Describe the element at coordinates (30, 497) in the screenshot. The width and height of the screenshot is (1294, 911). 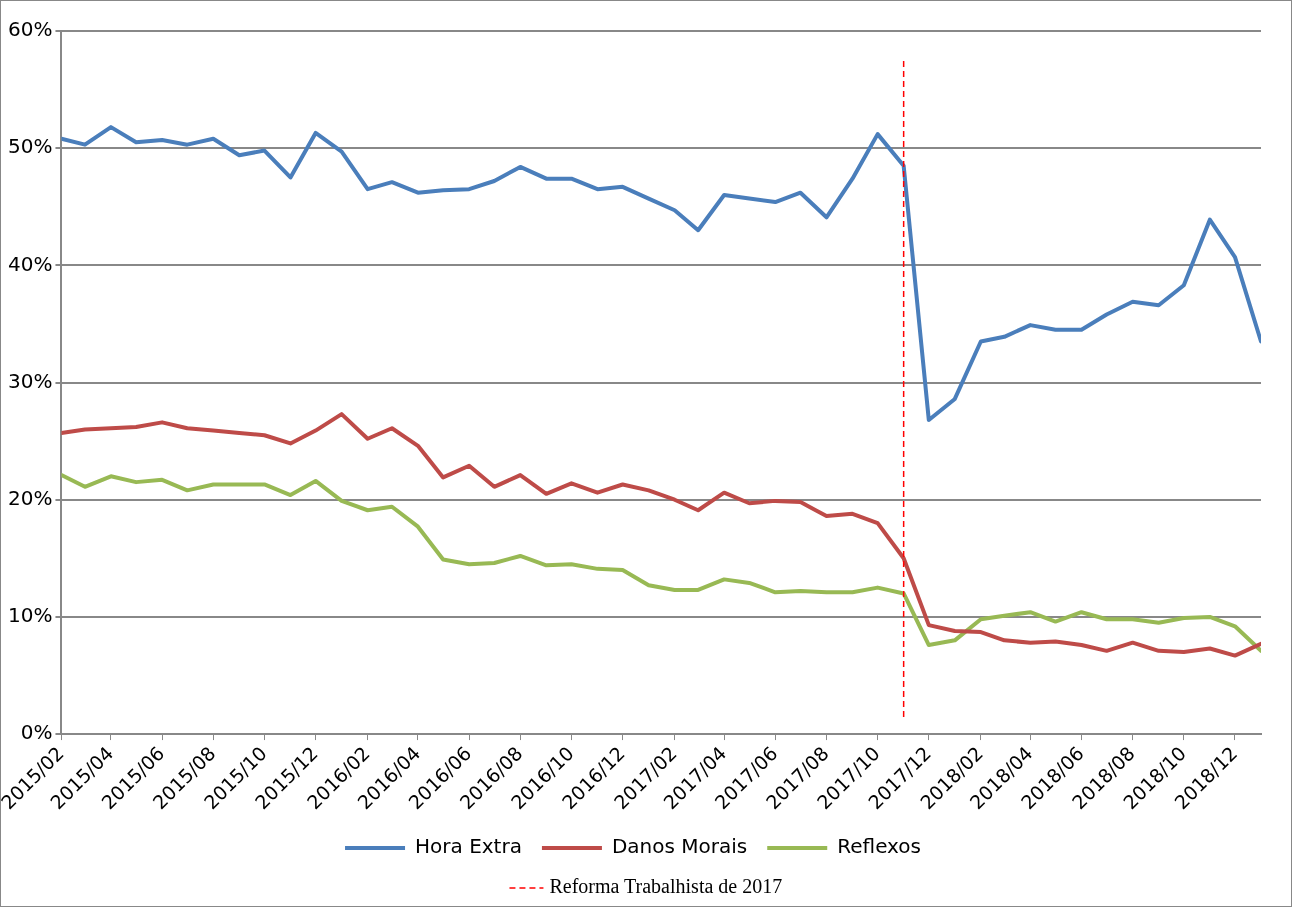
I see `y-tick-label: 20%` at that location.